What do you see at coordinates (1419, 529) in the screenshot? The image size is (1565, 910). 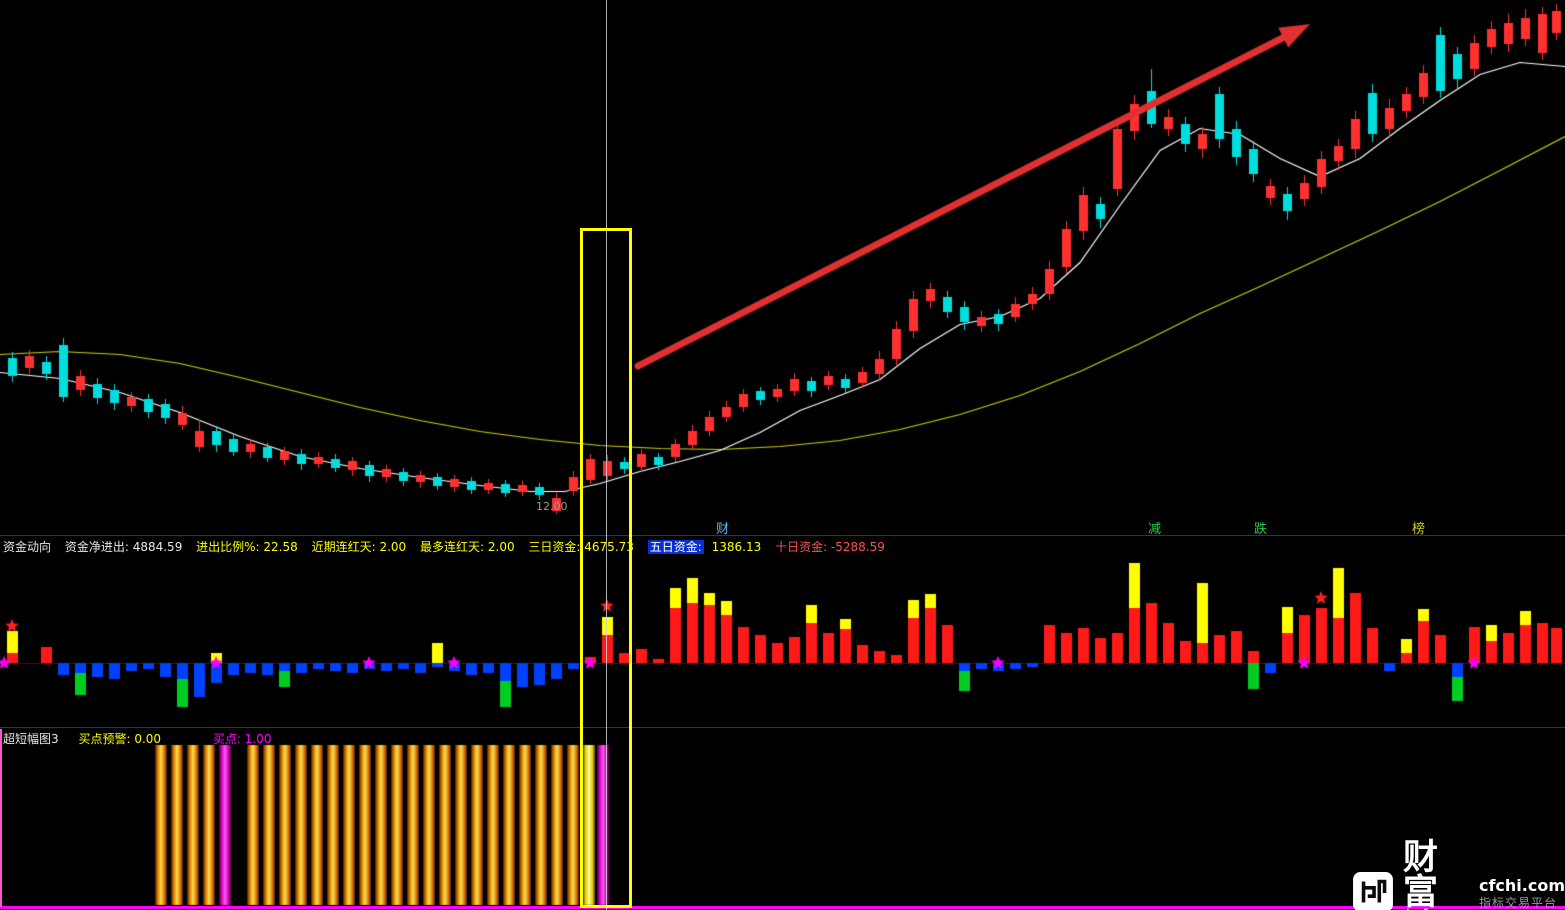 I see `marker-tag-bang: 榜` at bounding box center [1419, 529].